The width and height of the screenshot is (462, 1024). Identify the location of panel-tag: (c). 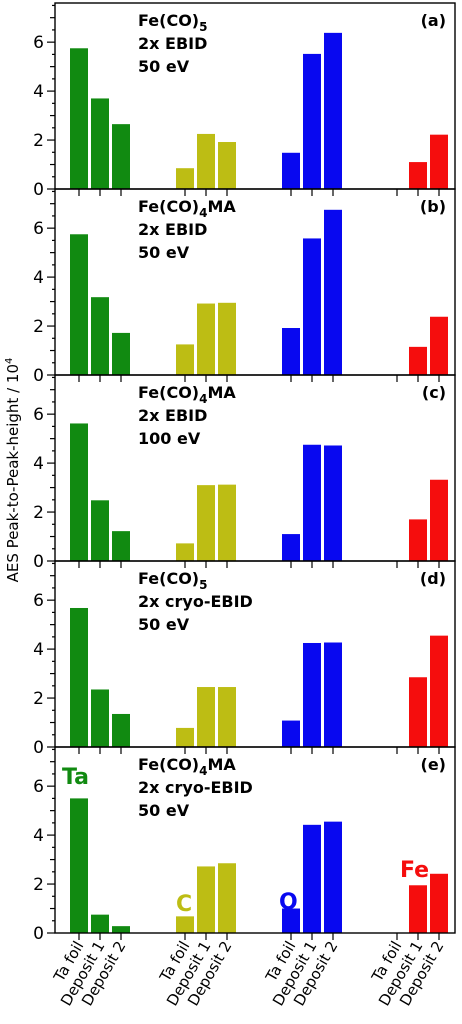
(434, 392).